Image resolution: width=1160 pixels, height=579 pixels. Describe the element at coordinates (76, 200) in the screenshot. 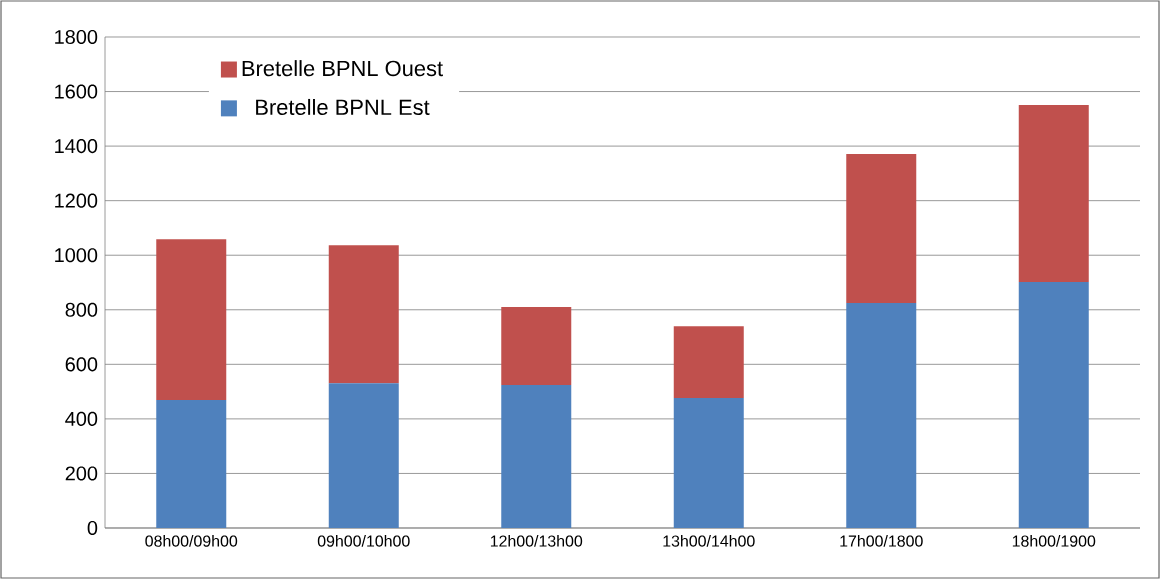

I see `y-tick-label: 1200` at that location.